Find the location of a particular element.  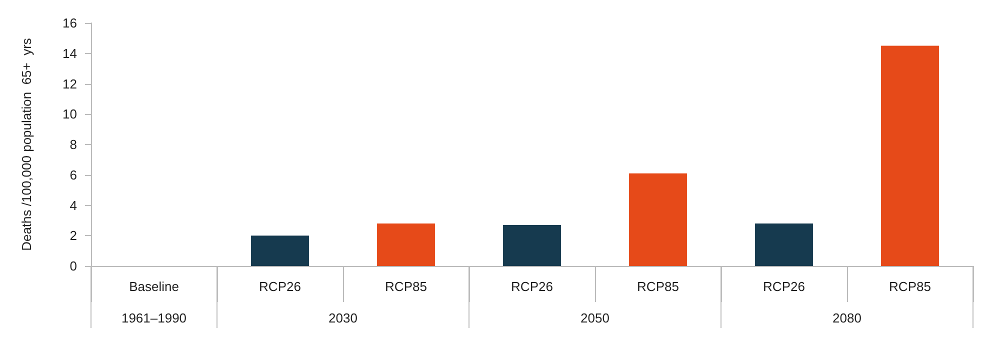

y-tick-label: 12 is located at coordinates (69, 84).